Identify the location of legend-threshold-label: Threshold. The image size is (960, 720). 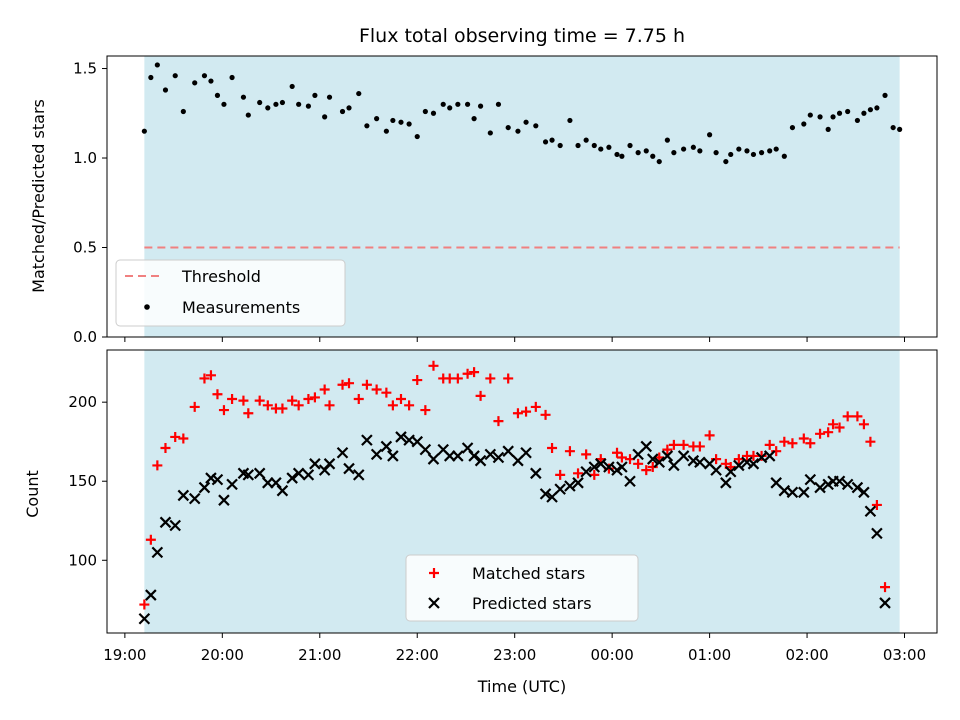
(221, 276).